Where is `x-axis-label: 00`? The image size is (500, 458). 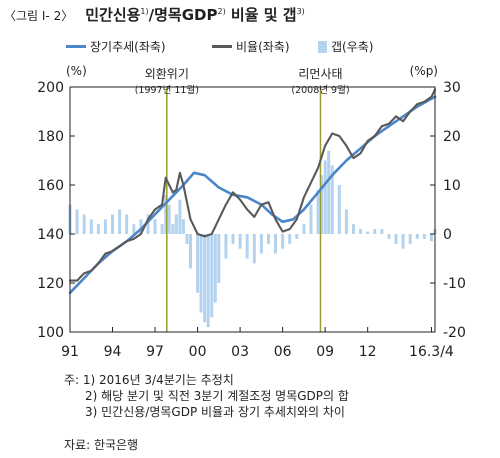
x-axis-label: 00 is located at coordinates (198, 352).